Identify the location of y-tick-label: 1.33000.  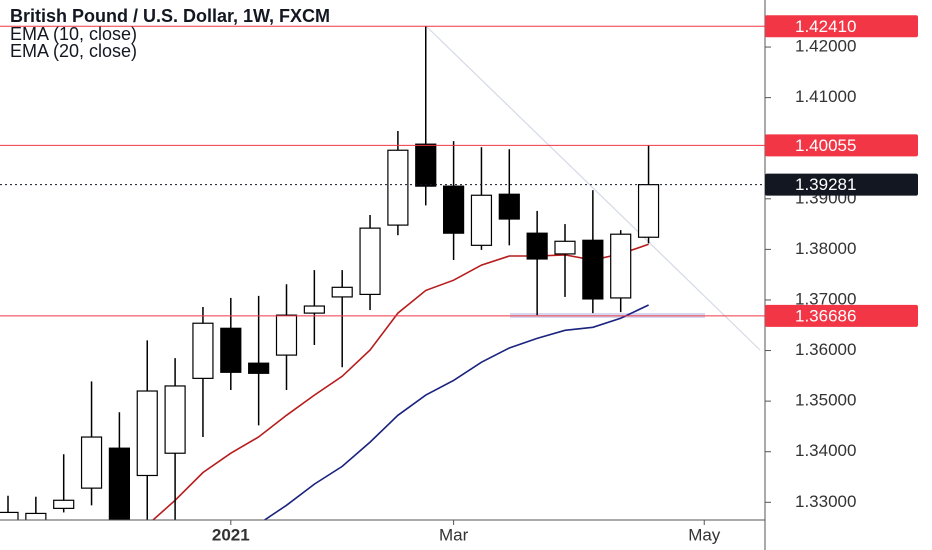
(825, 501).